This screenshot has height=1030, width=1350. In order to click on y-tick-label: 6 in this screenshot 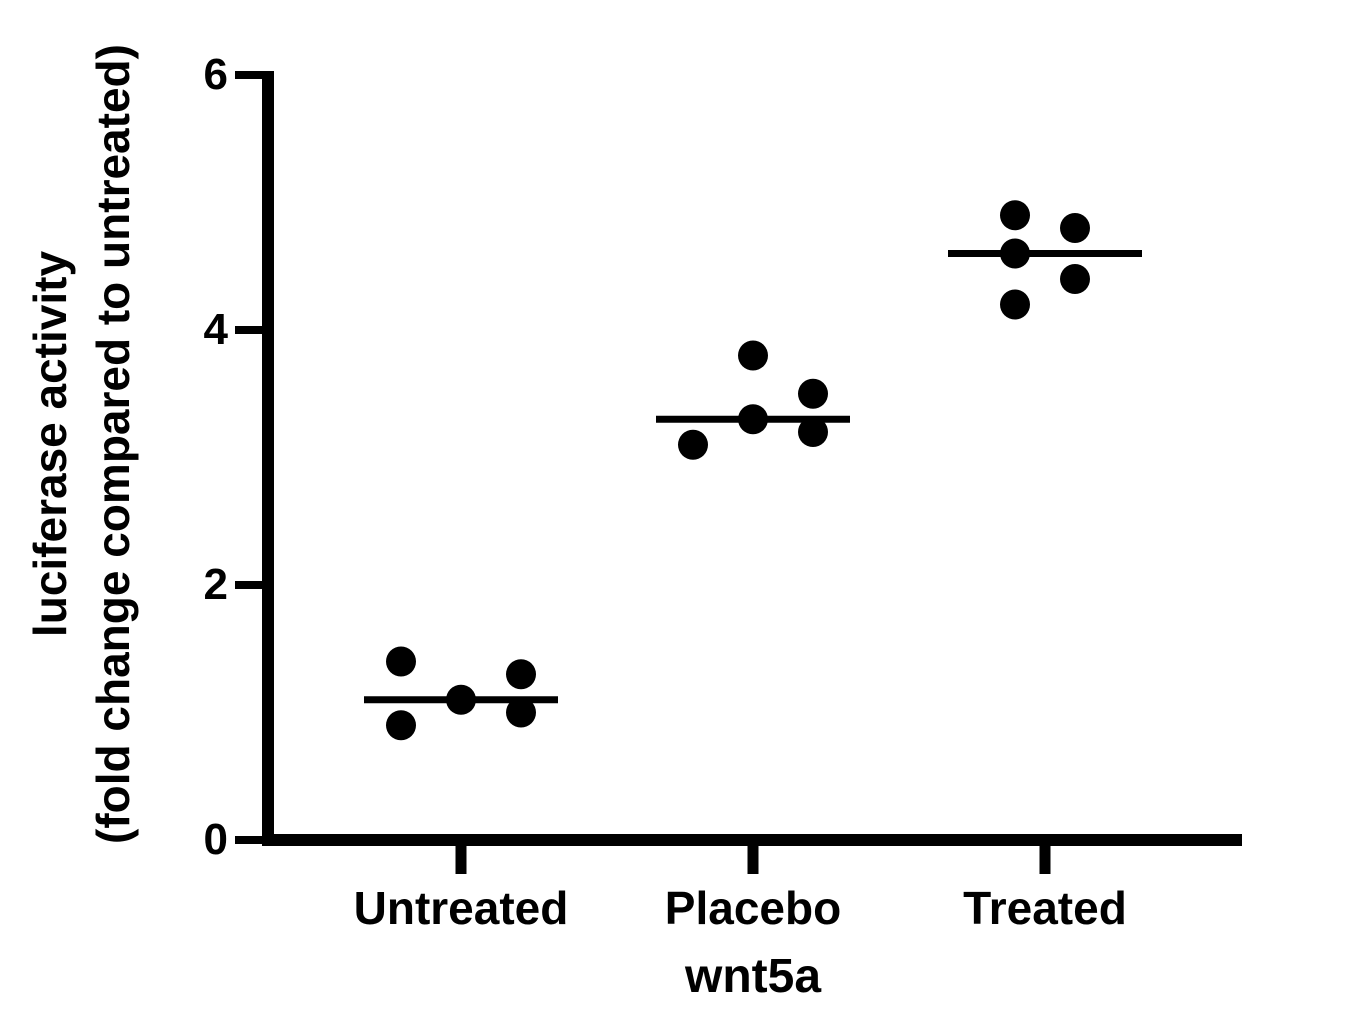, I will do `click(215, 74)`.